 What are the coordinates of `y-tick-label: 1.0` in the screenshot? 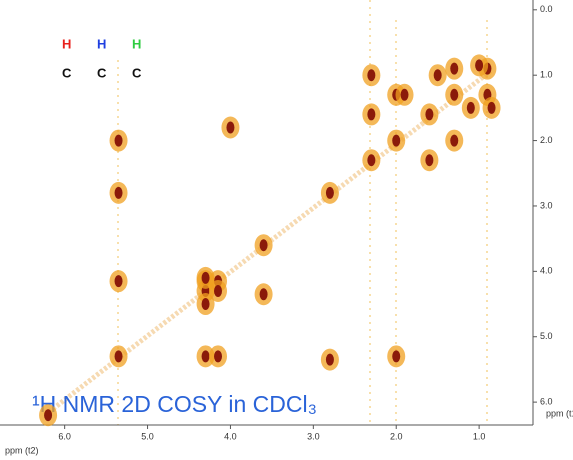 It's located at (546, 75).